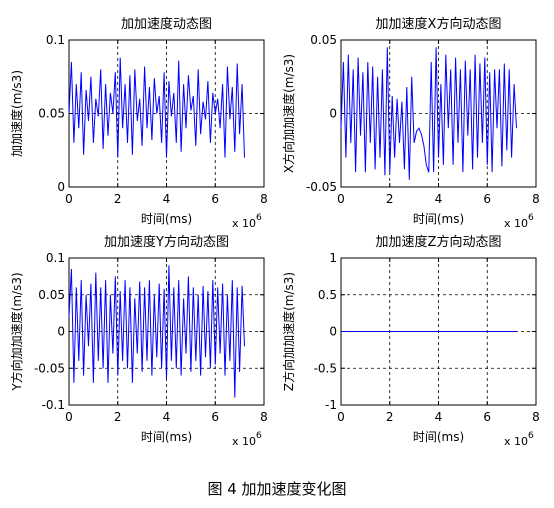 The height and width of the screenshot is (508, 554). I want to click on y-axis-label: Y方向加加速度(m/s3), so click(16, 331).